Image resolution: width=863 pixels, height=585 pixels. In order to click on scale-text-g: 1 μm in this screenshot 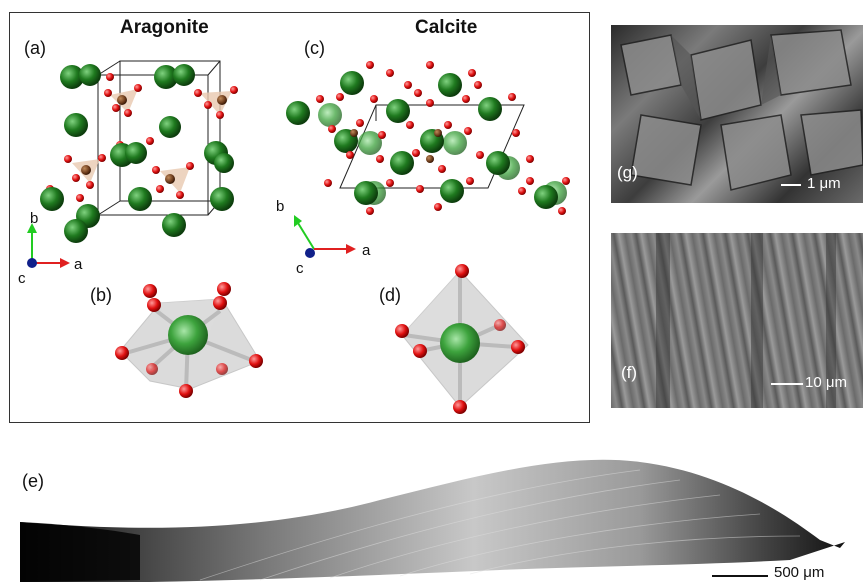, I will do `click(824, 183)`.